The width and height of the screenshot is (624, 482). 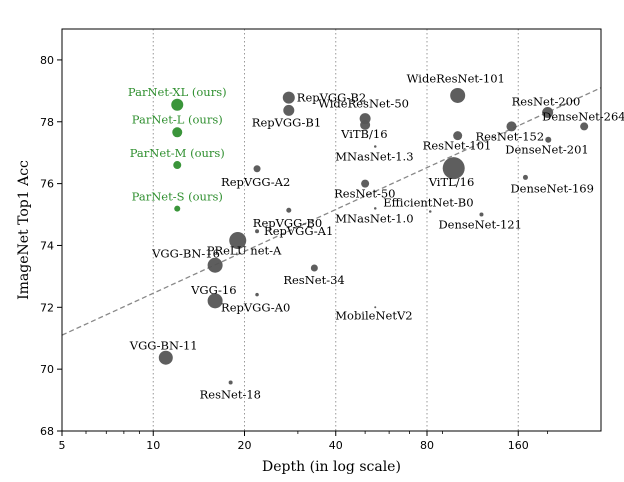 What do you see at coordinates (427, 445) in the screenshot?
I see `x-tick-label-80: 80` at bounding box center [427, 445].